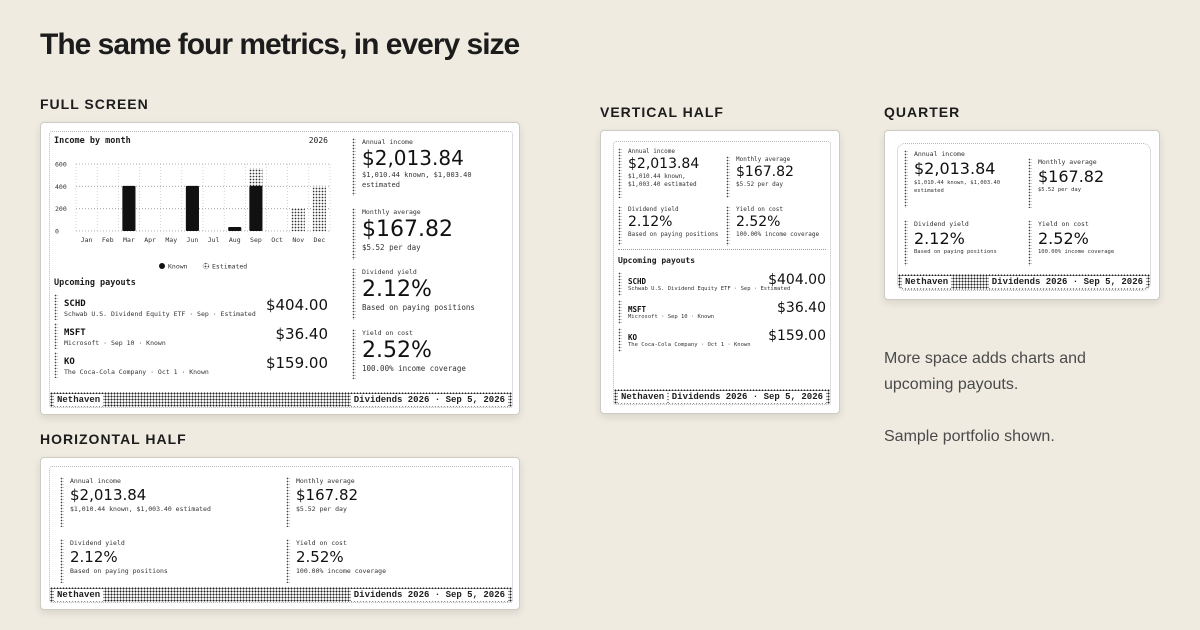  Describe the element at coordinates (140, 509) in the screenshot. I see `metric-subtext: $1,010.44 known, $1,003.40 estimated` at that location.